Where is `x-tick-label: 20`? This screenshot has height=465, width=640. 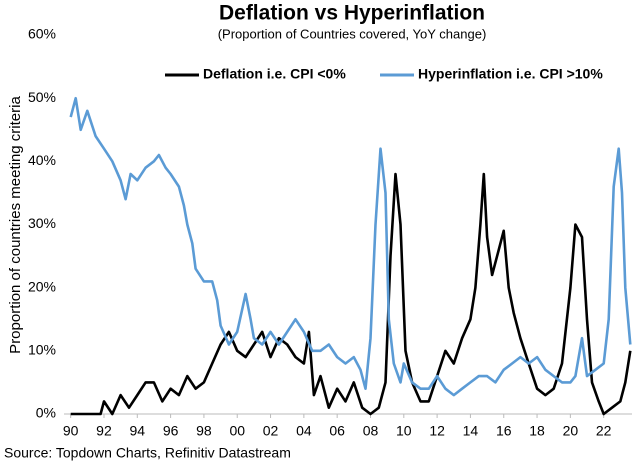
x-tick-label: 20 is located at coordinates (571, 431).